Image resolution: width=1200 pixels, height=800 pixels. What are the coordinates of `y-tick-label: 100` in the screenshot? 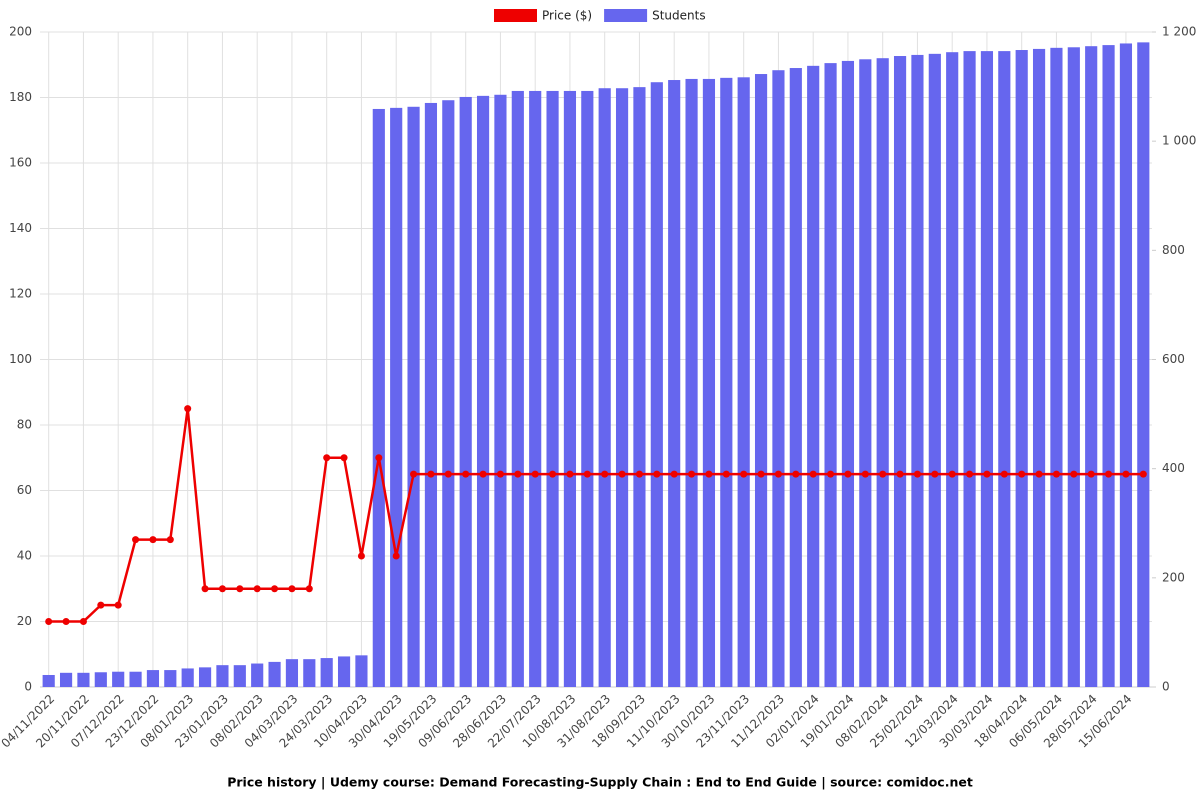 It's located at (20, 359).